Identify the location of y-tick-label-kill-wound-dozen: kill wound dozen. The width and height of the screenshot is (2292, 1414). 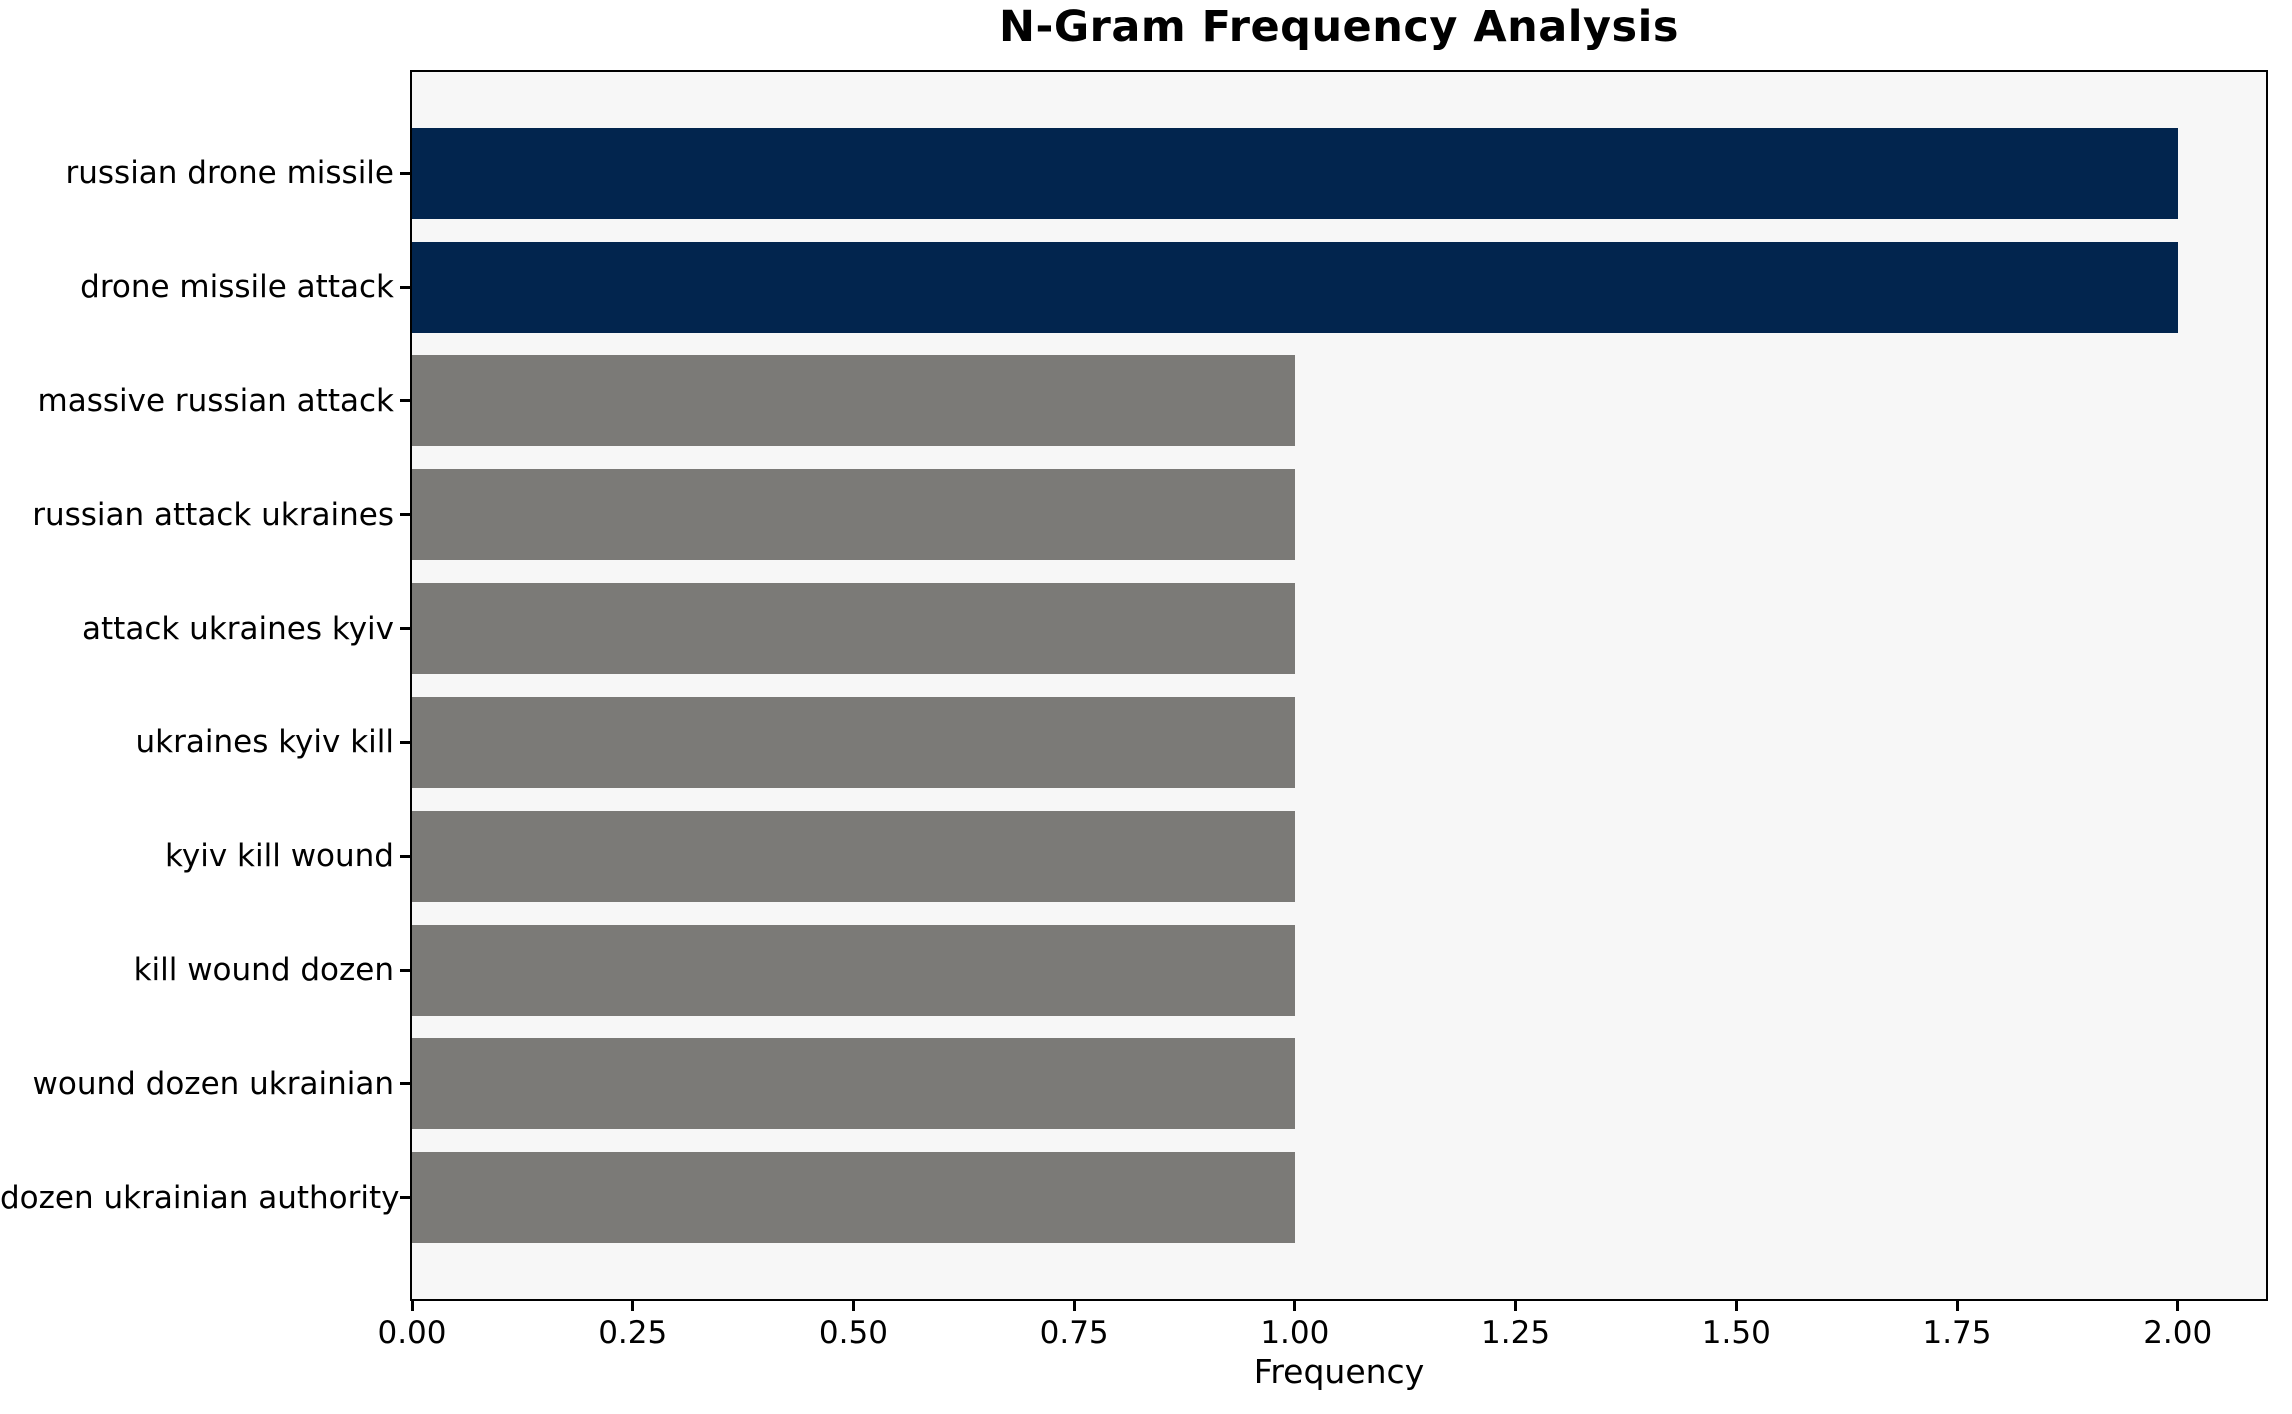
(263, 970).